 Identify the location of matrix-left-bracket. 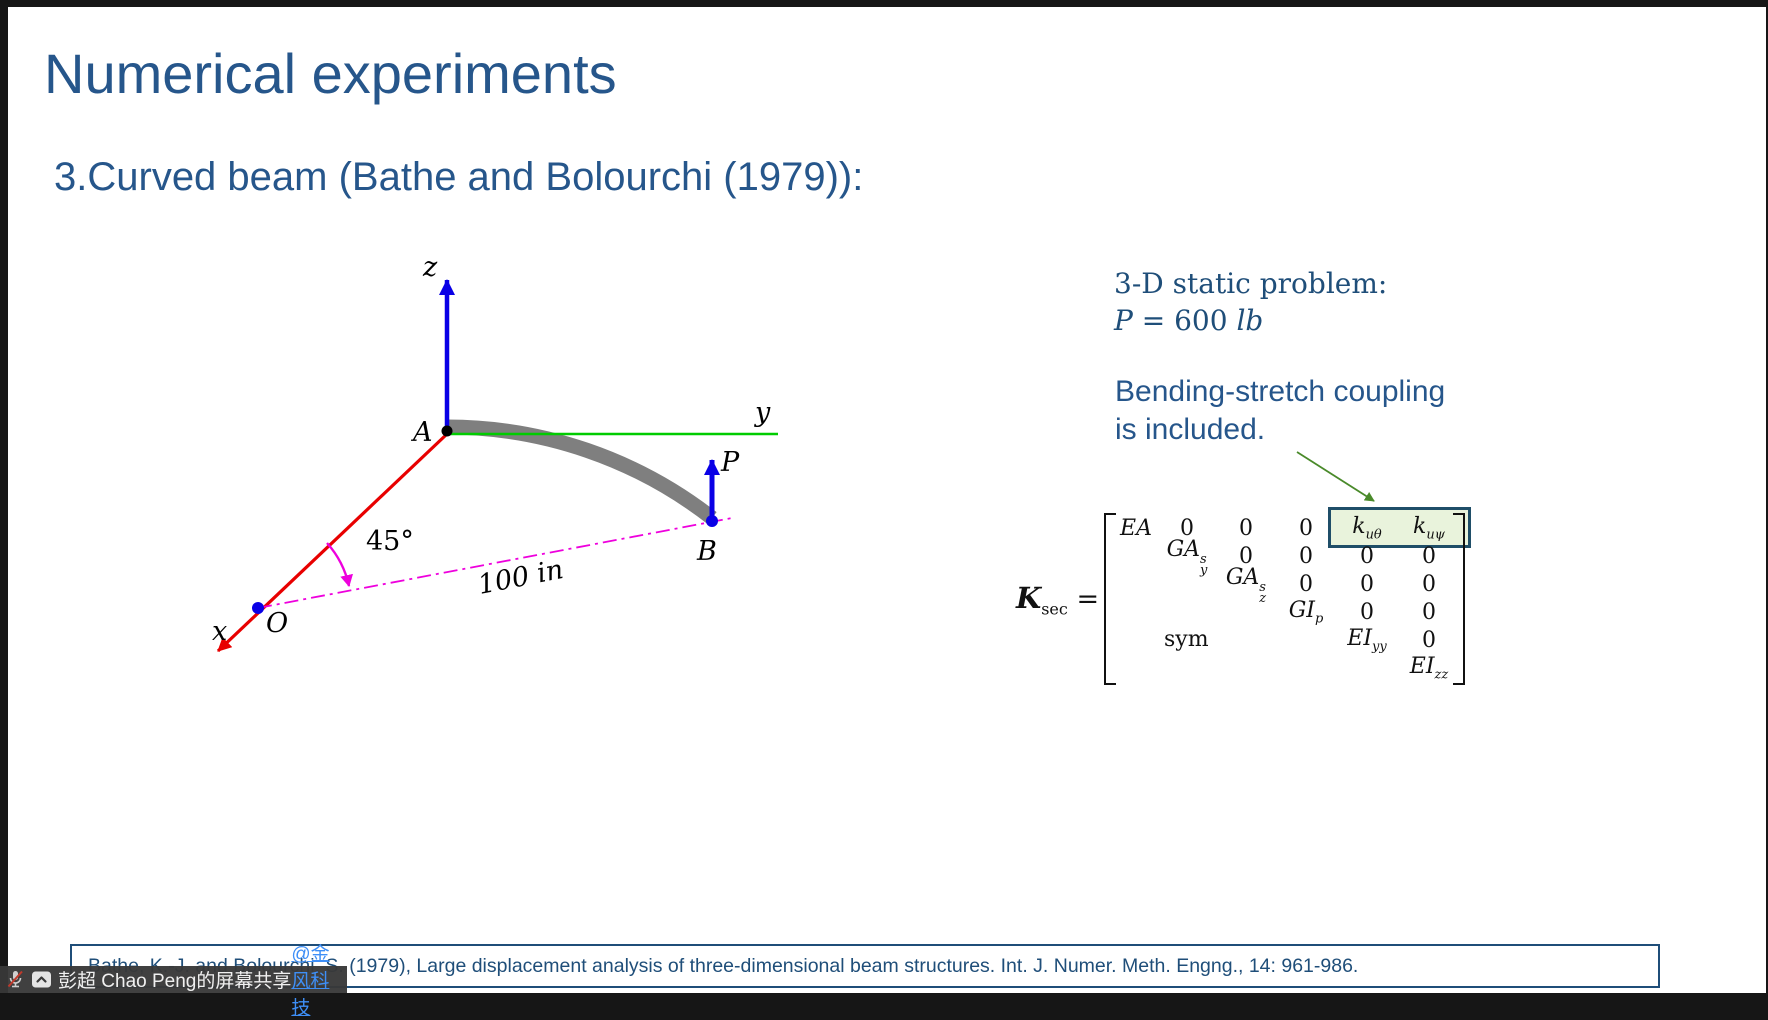
(1110, 599).